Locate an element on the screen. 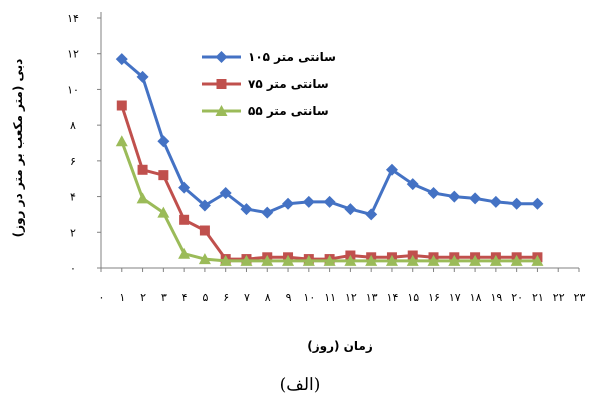 This screenshot has height=402, width=591. y-tick-label: ۰ is located at coordinates (73, 268).